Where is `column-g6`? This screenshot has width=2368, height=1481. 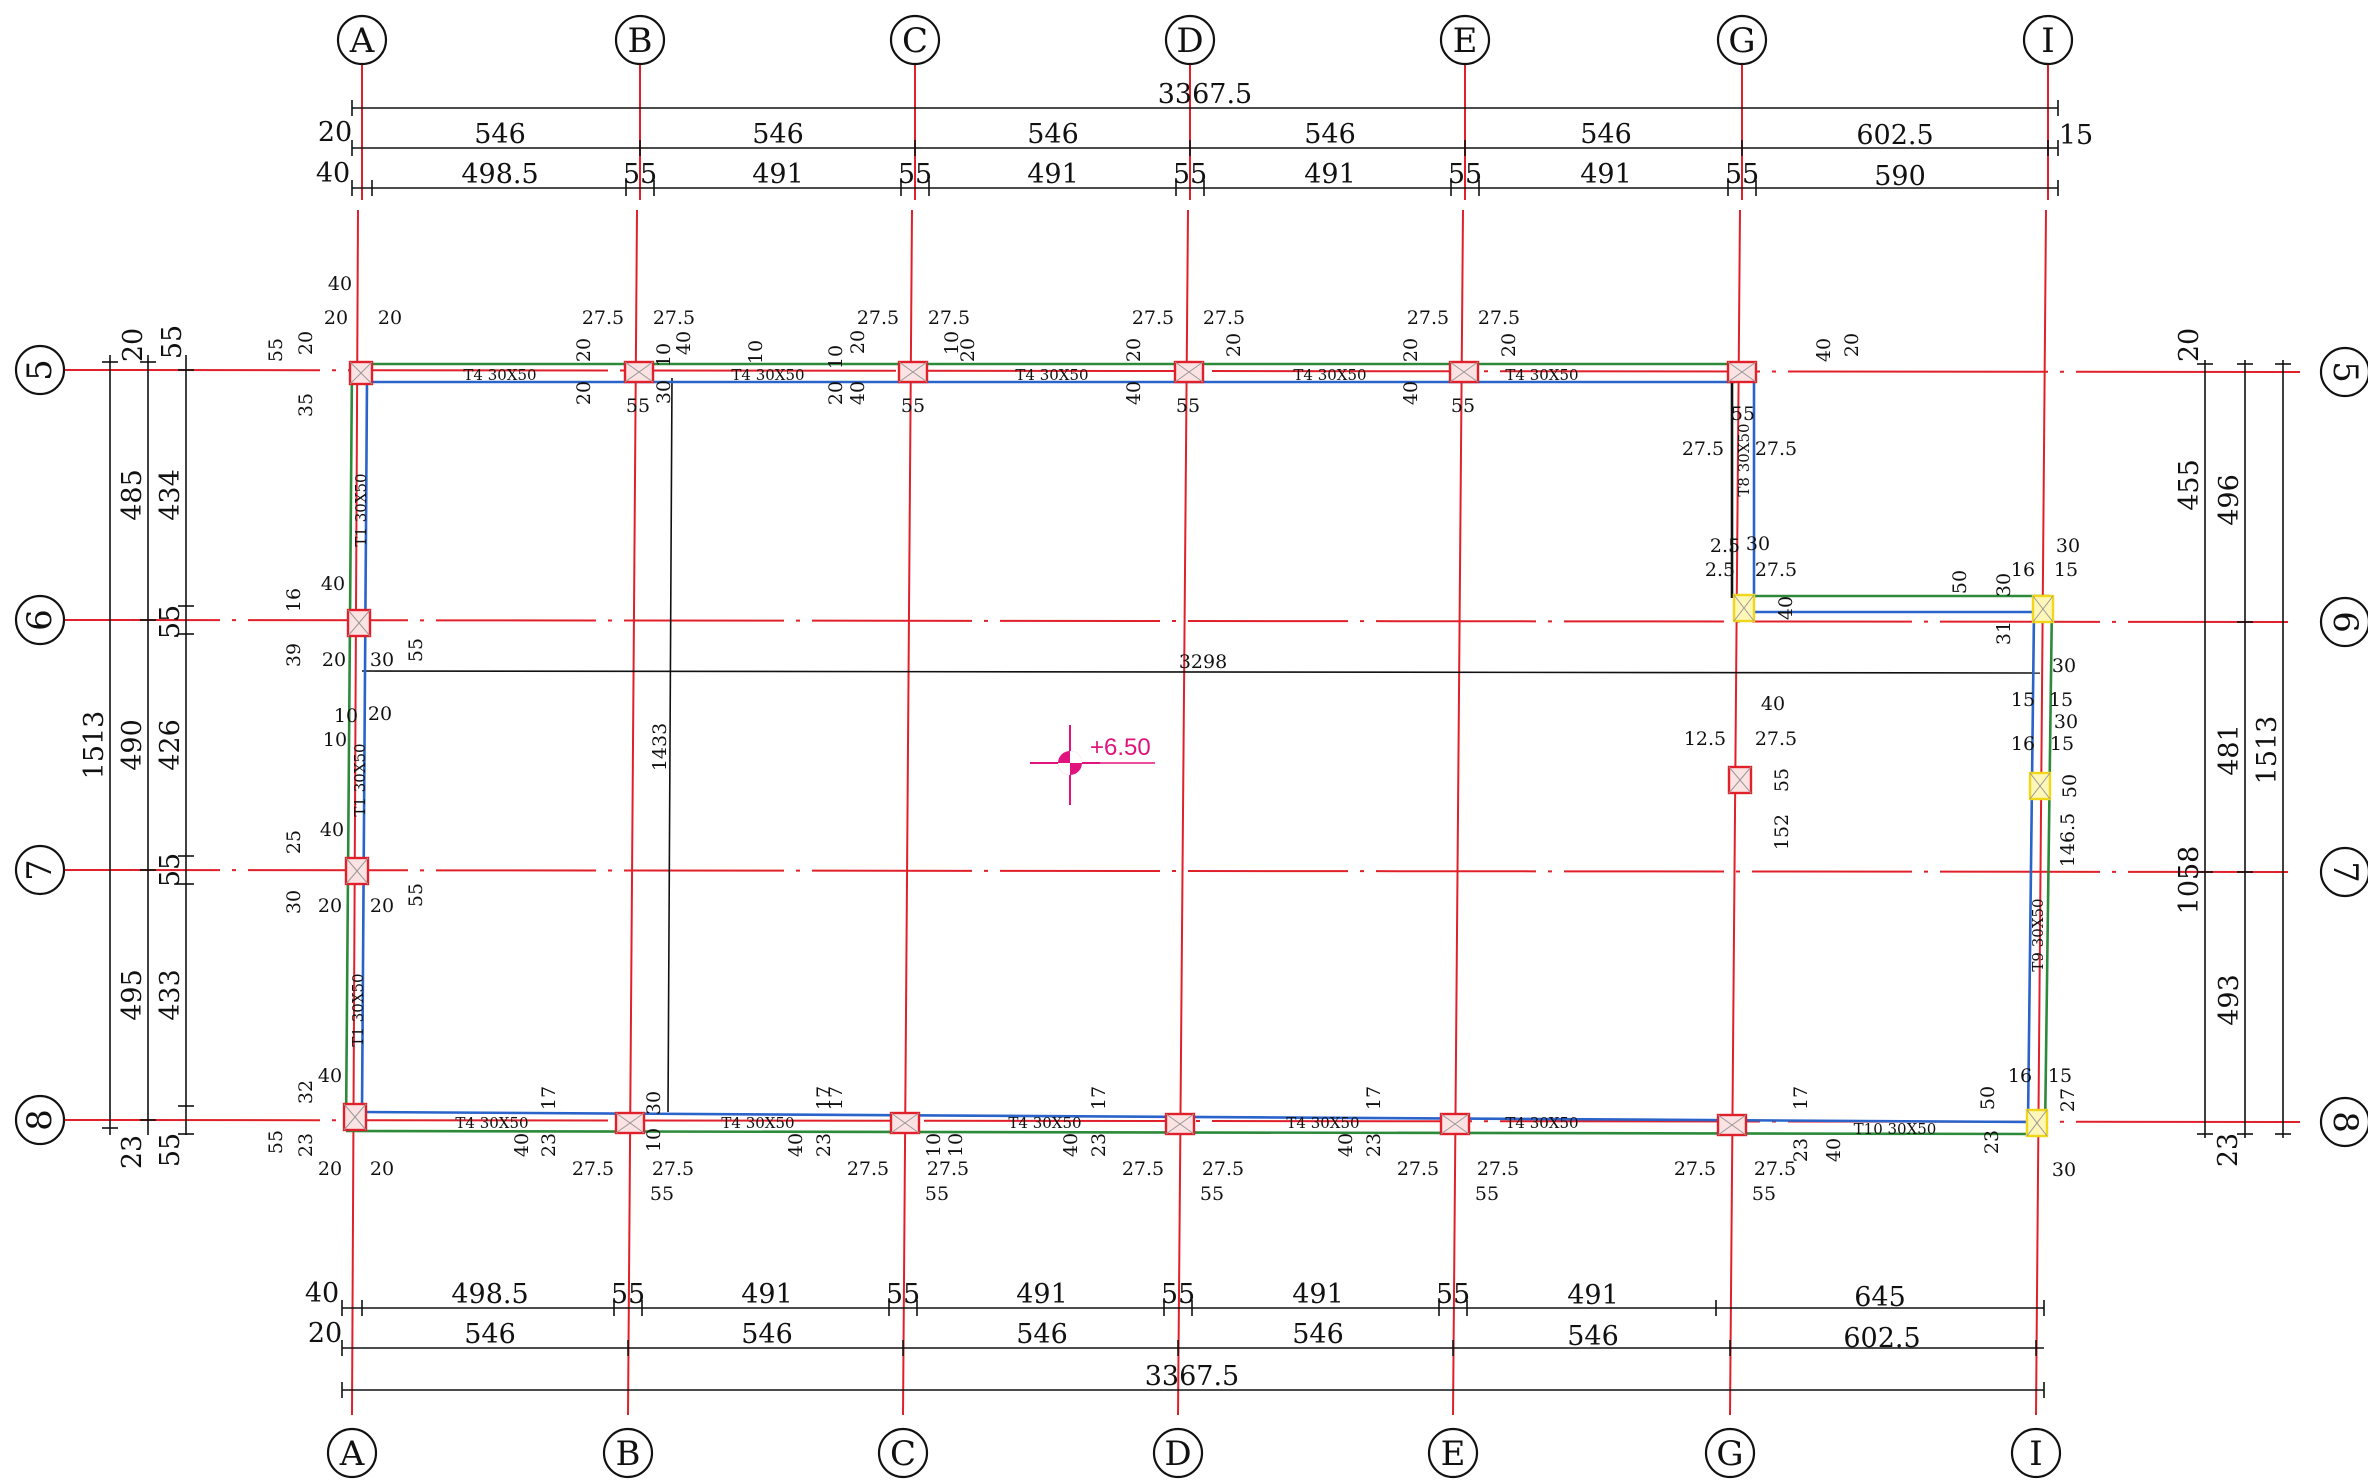 column-g6 is located at coordinates (1744, 608).